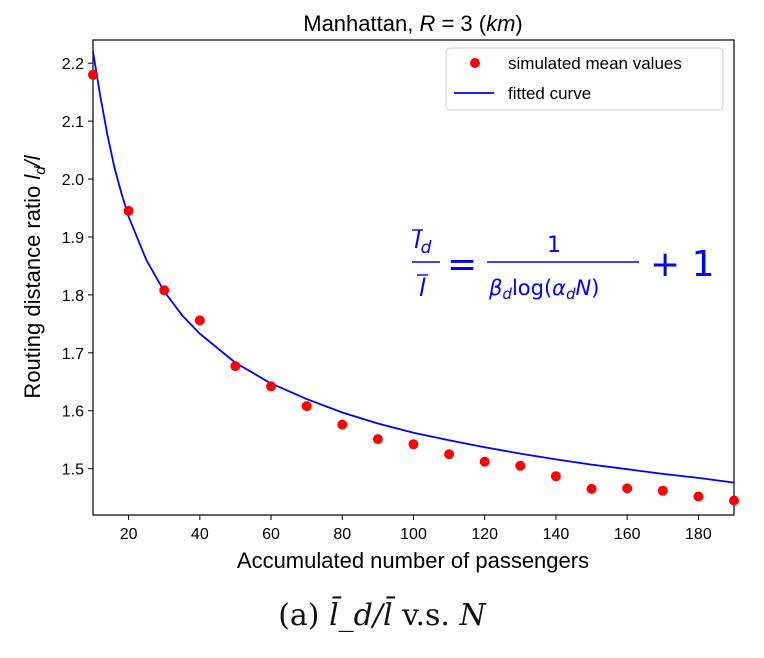  I want to click on x-tick-label: 120, so click(484, 534).